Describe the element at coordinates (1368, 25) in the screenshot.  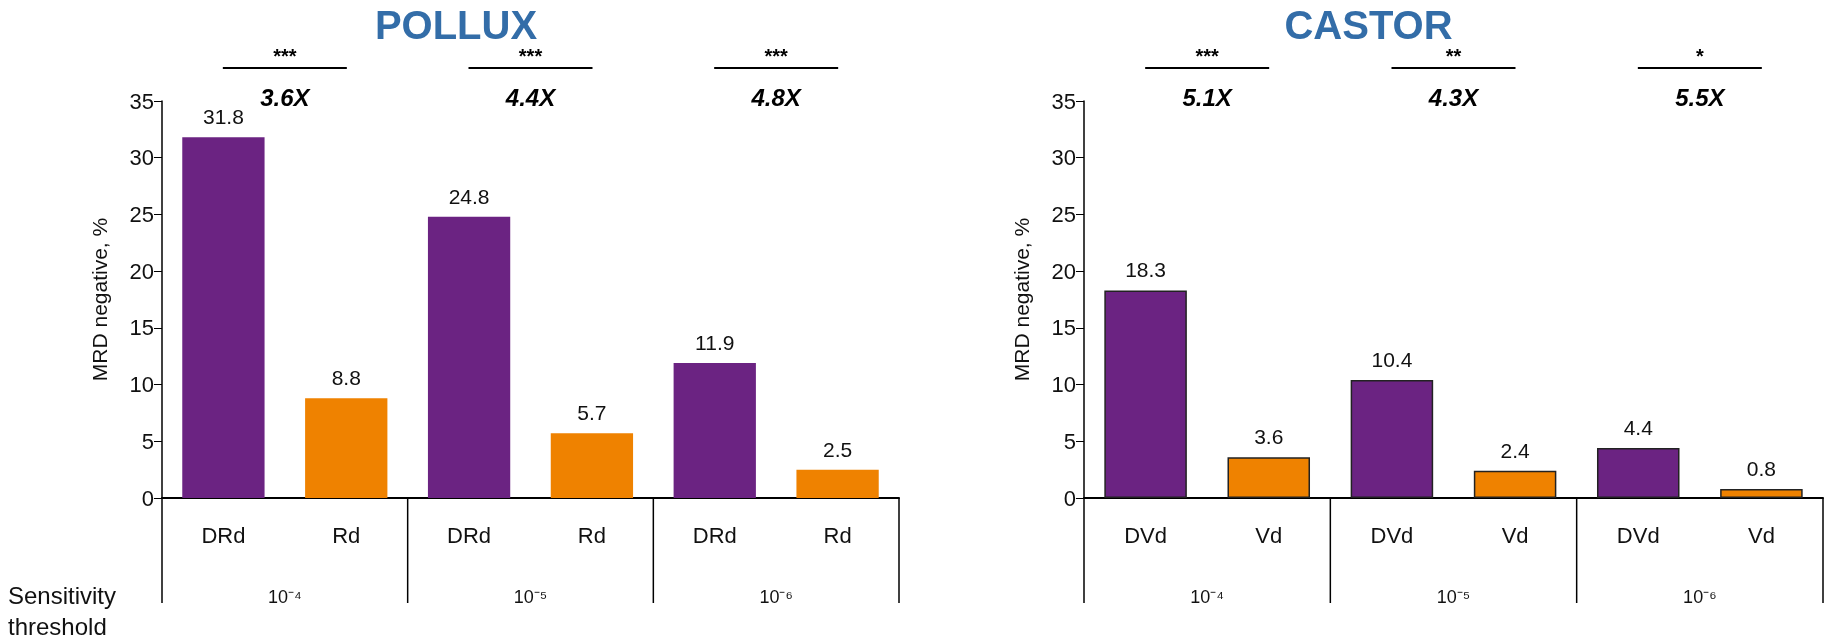
I see `chart-title: CASTOR` at that location.